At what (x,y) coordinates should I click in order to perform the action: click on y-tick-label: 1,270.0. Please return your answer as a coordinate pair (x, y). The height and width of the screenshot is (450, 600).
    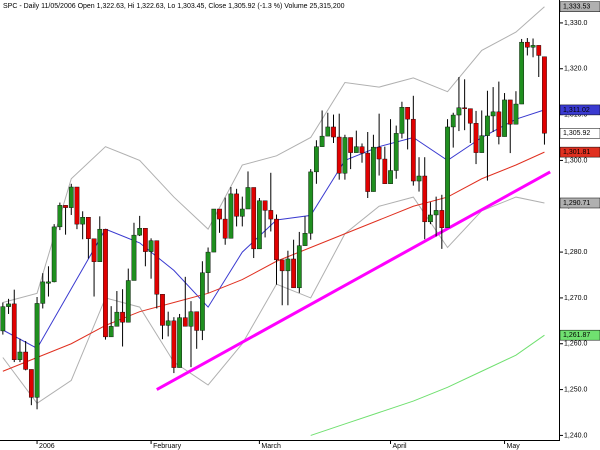
    Looking at the image, I should click on (575, 298).